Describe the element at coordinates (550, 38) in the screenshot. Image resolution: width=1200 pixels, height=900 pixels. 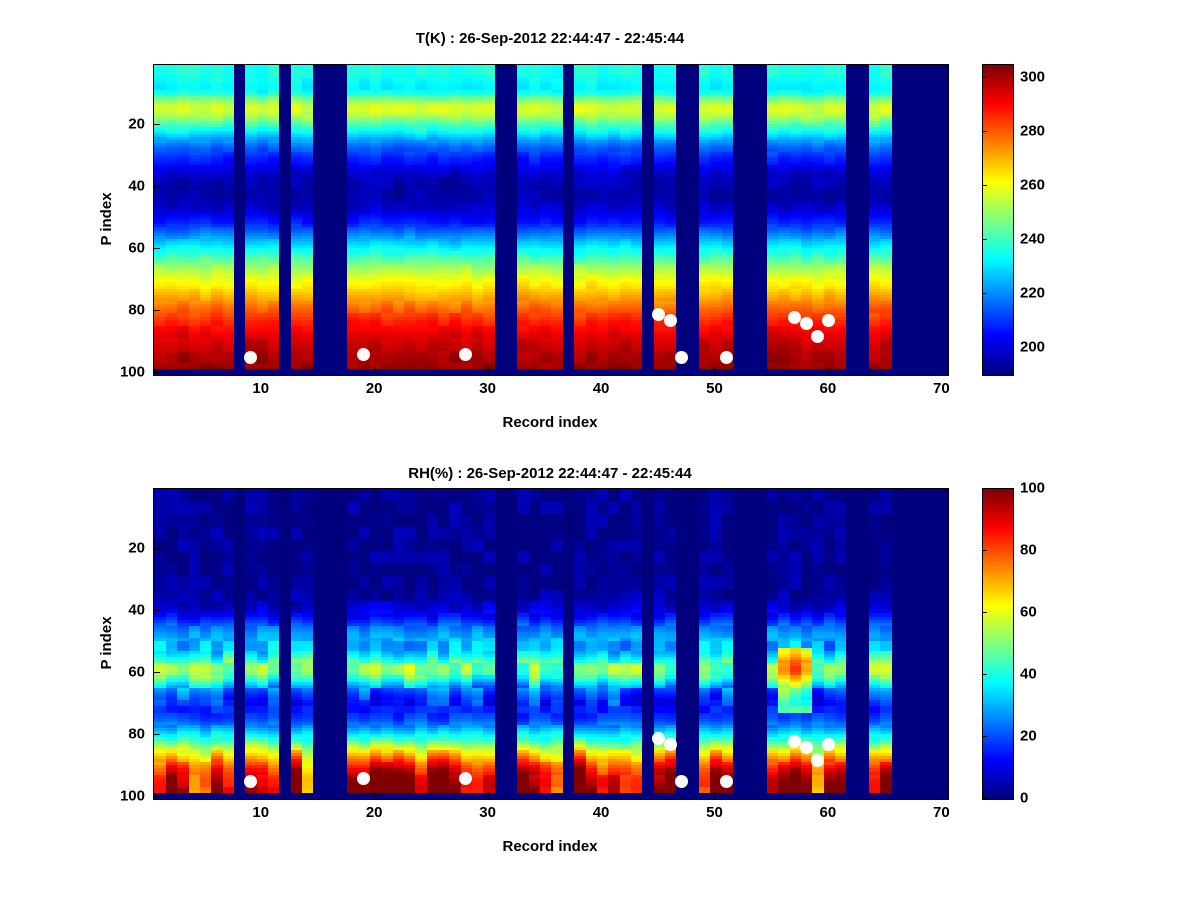
I see `temperature-plot-title: T(K) : 26-Sep-2012 22:44:47 - 22:45:44` at that location.